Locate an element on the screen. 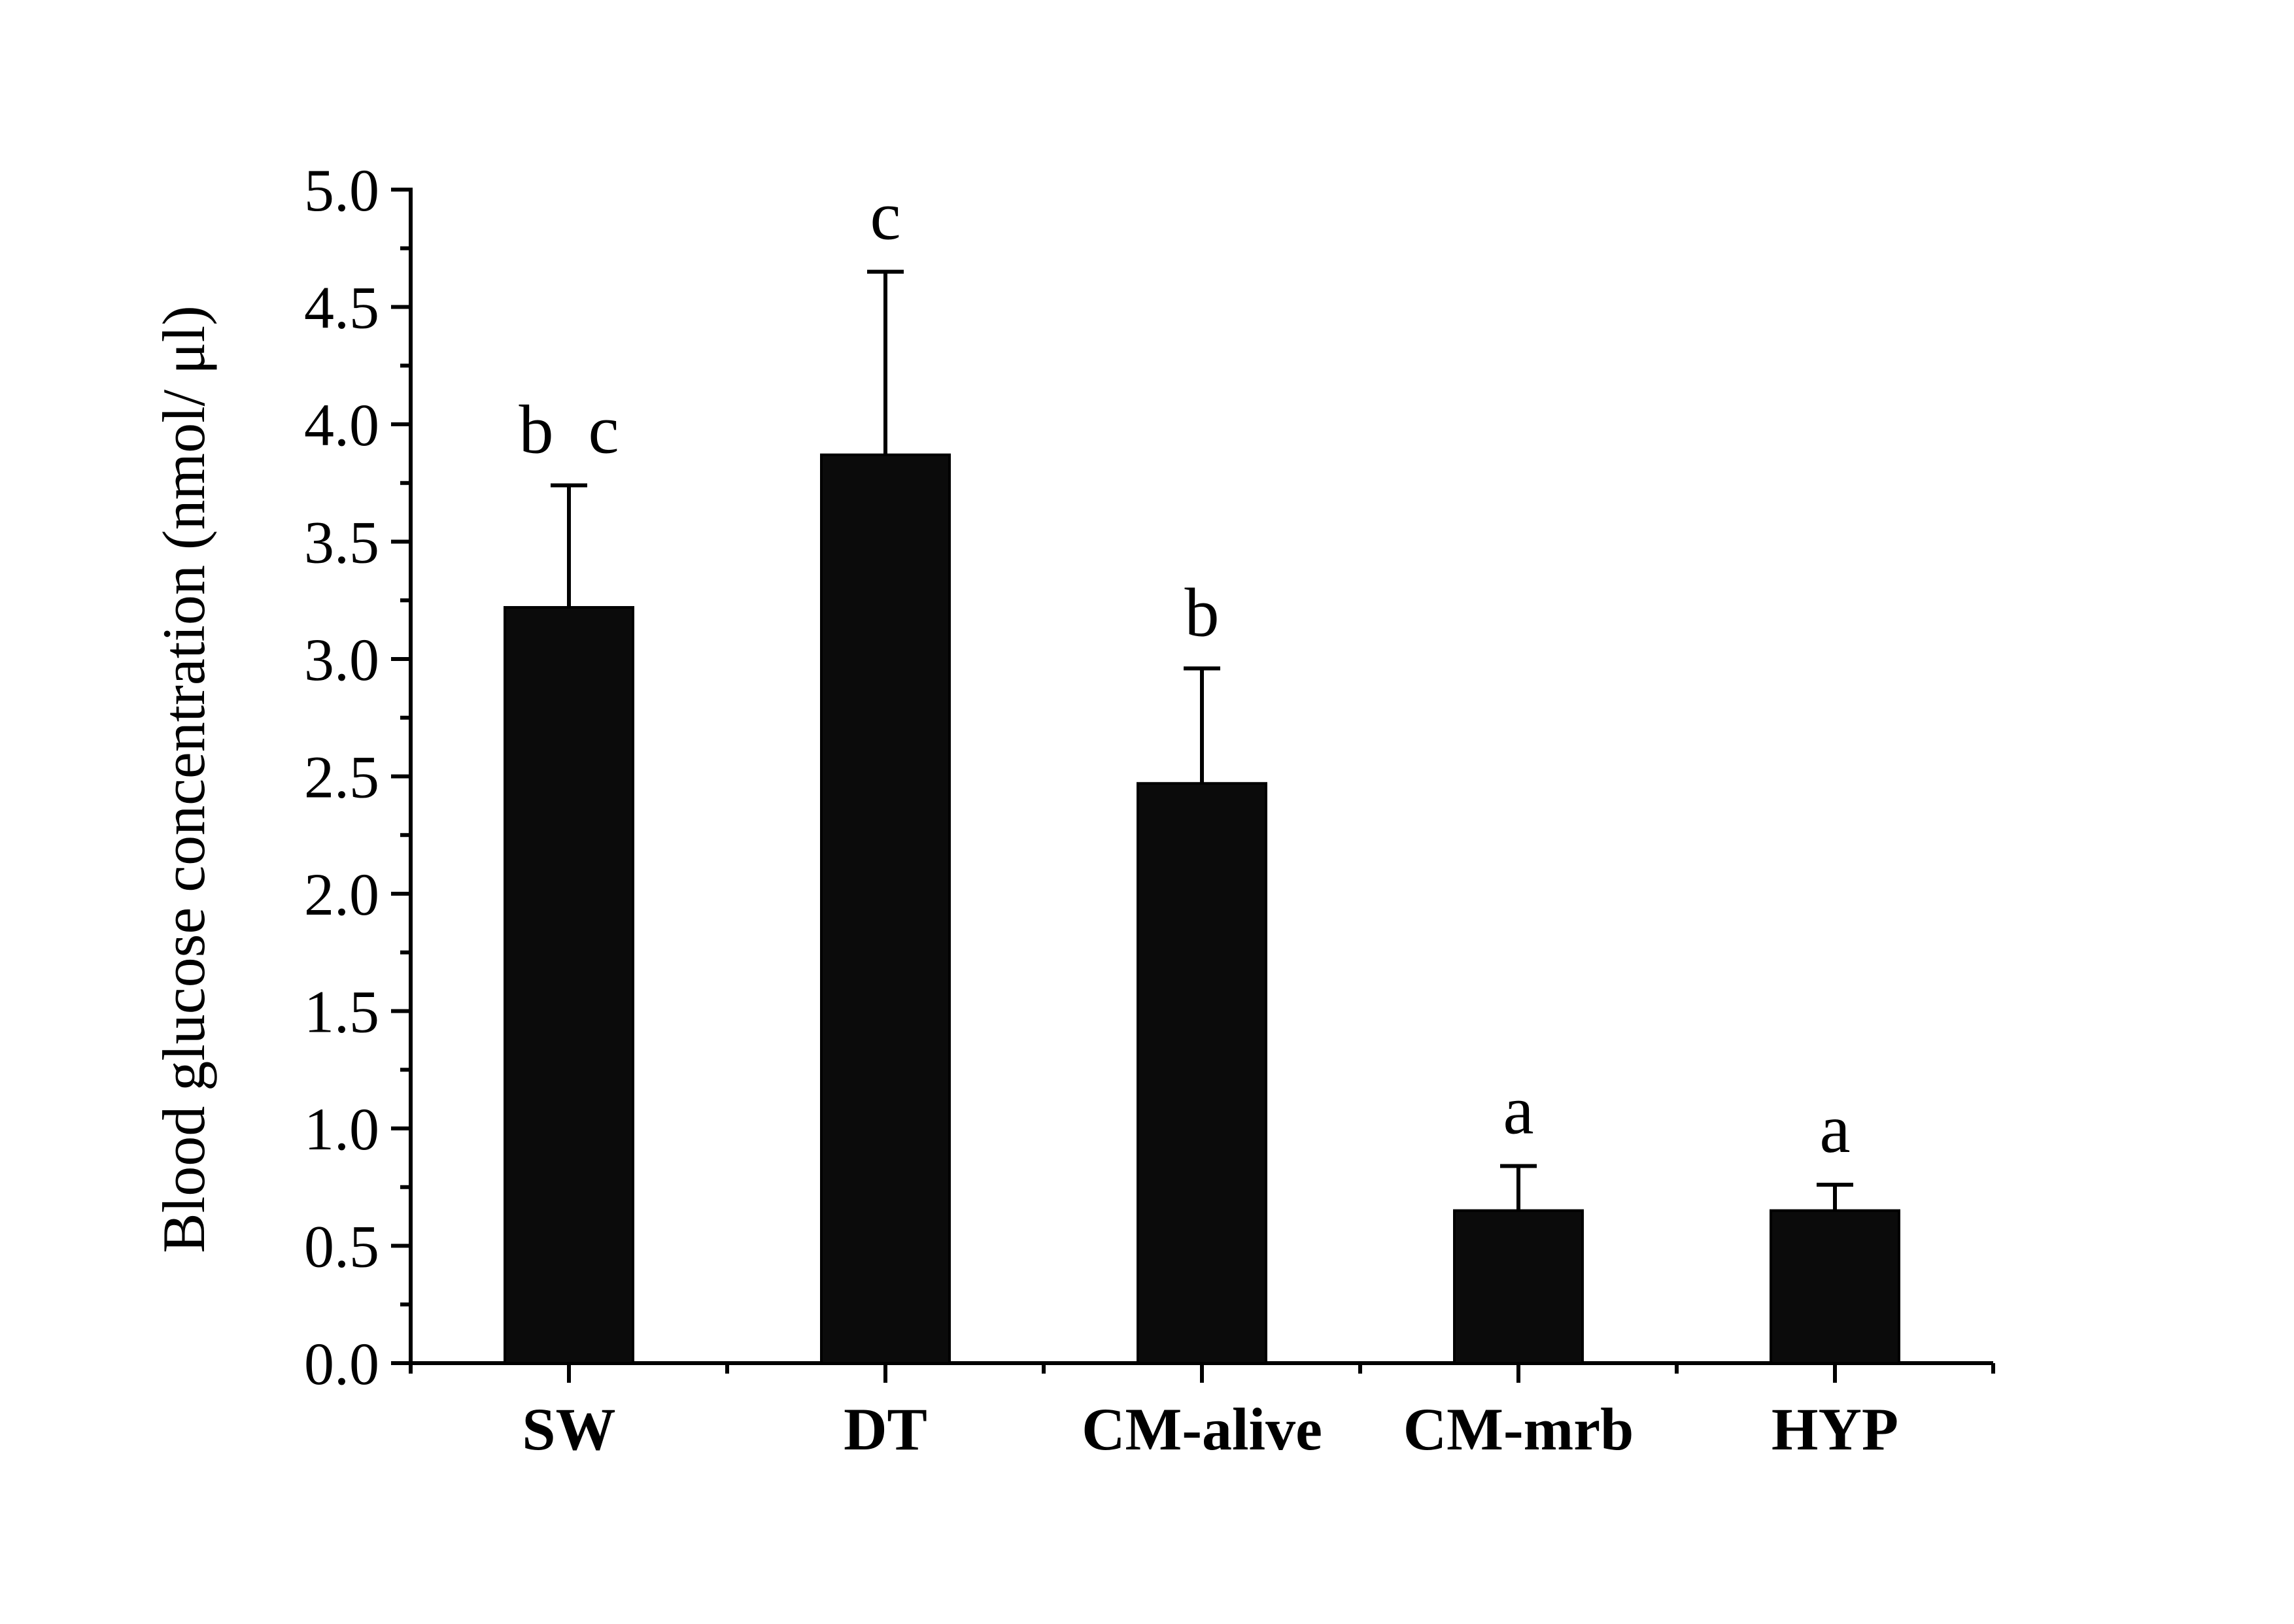  significance-label: b is located at coordinates (1202, 612).